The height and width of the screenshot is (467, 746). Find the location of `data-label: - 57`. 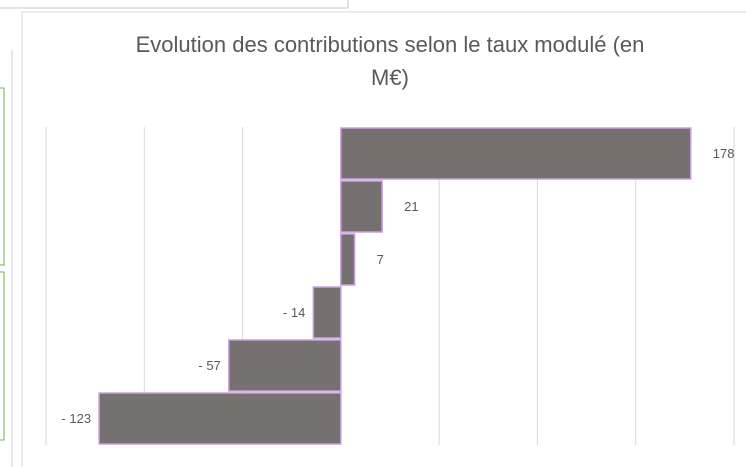

data-label: - 57 is located at coordinates (209, 365).